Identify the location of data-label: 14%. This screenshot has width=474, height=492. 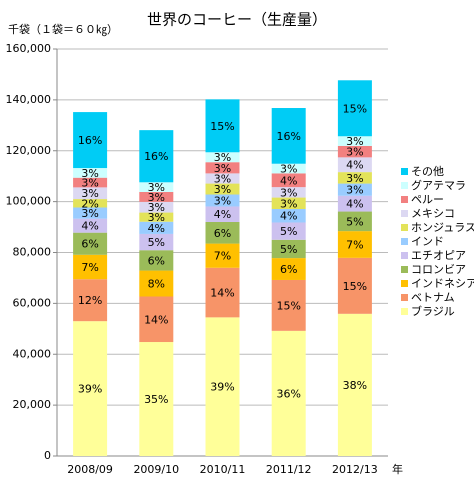
(156, 319).